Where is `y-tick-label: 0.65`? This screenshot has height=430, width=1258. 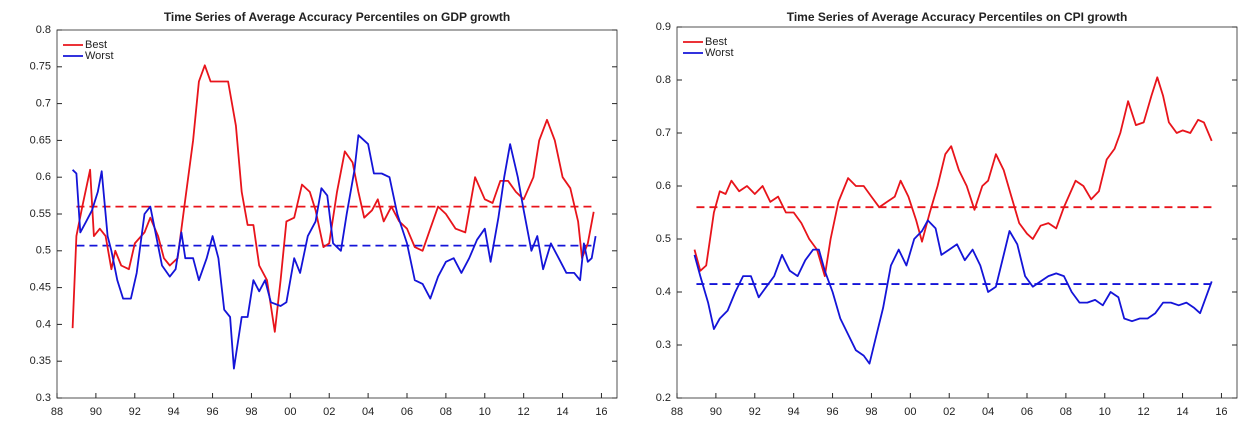
y-tick-label: 0.65 is located at coordinates (40, 140).